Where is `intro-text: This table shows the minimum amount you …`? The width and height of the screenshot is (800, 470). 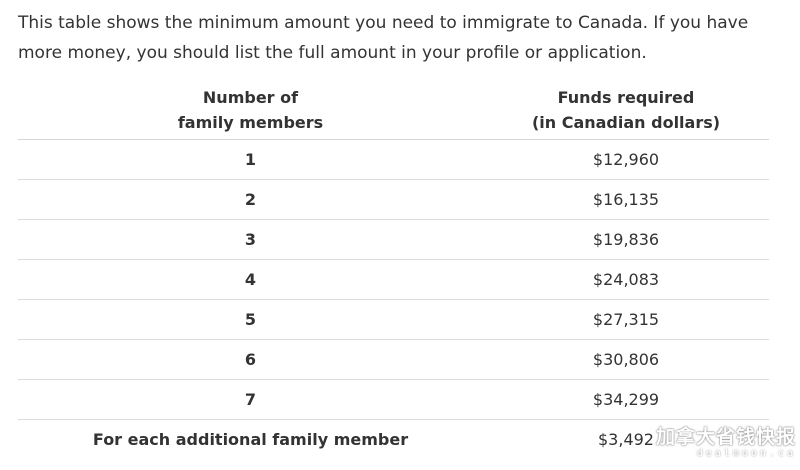
intro-text: This table shows the minimum amount you … is located at coordinates (383, 38).